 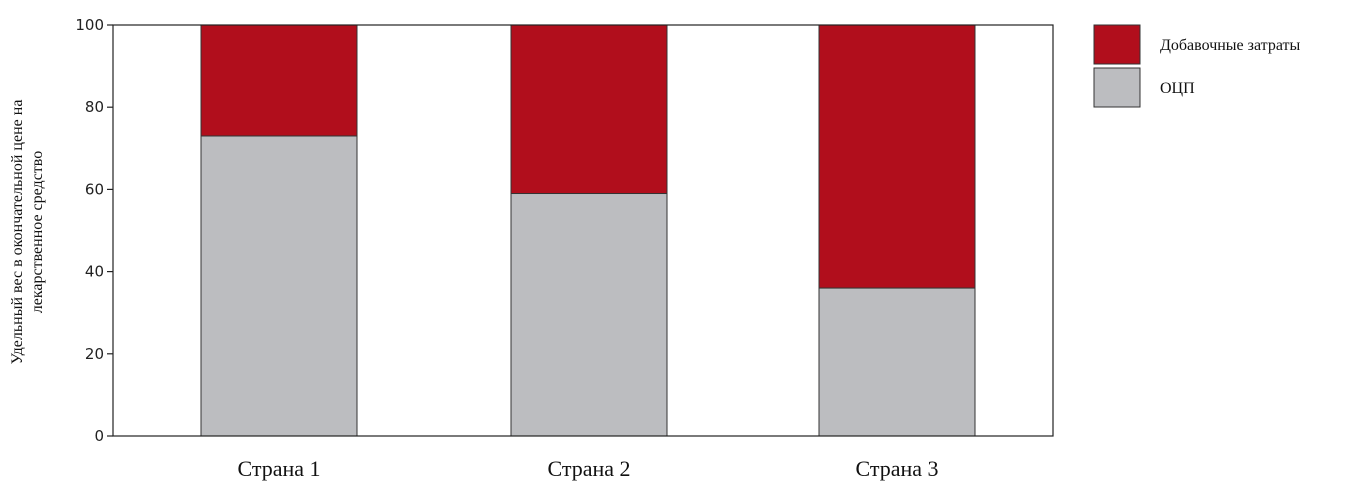 What do you see at coordinates (89, 25) in the screenshot?
I see `y-tick-label: 100` at bounding box center [89, 25].